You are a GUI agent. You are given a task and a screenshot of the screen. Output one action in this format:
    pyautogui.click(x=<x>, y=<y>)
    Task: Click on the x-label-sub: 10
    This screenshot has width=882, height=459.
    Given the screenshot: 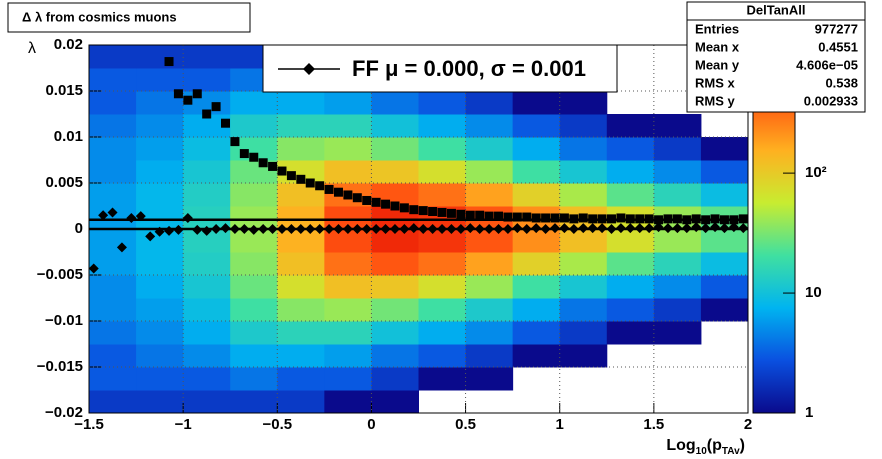 What is the action you would take?
    pyautogui.click(x=702, y=451)
    